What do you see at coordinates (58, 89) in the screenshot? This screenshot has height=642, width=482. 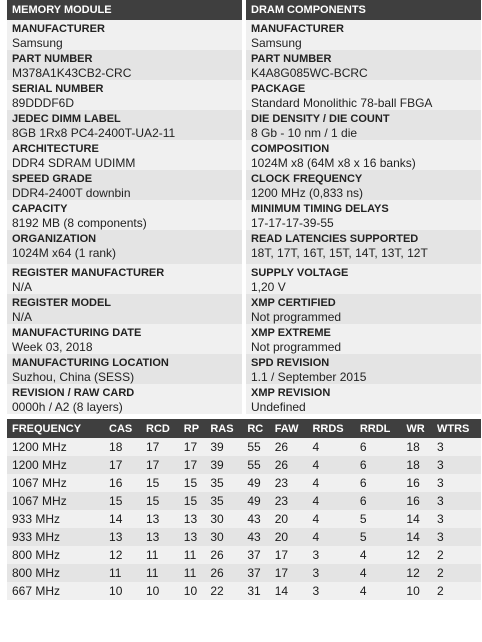 I see `memory-module-field-label: SERIAL NUMBER` at bounding box center [58, 89].